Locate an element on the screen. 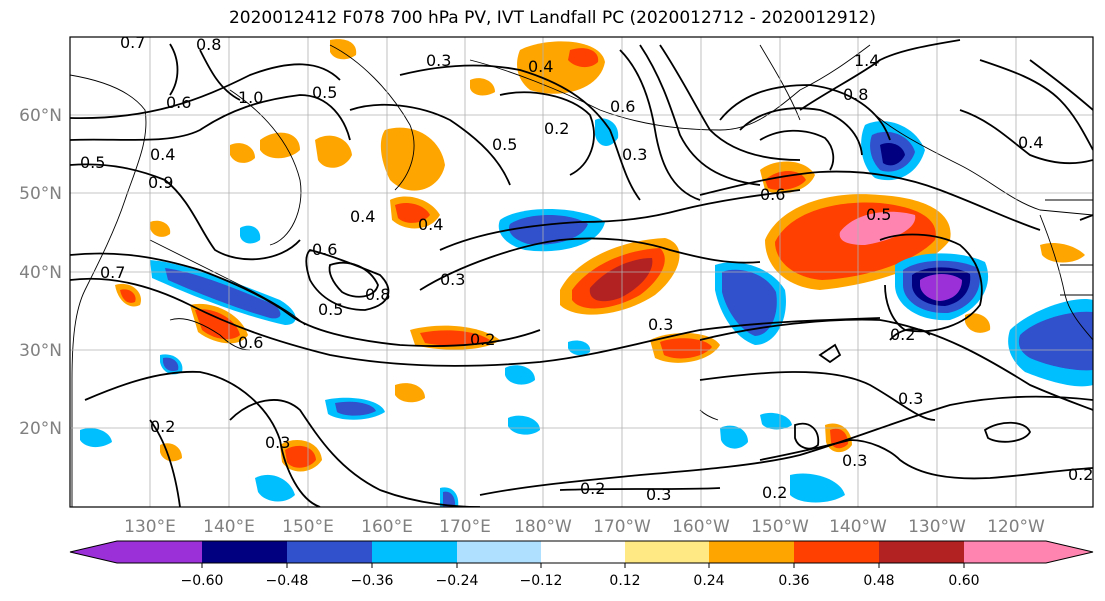  contour-label: 1.4 is located at coordinates (866, 60).